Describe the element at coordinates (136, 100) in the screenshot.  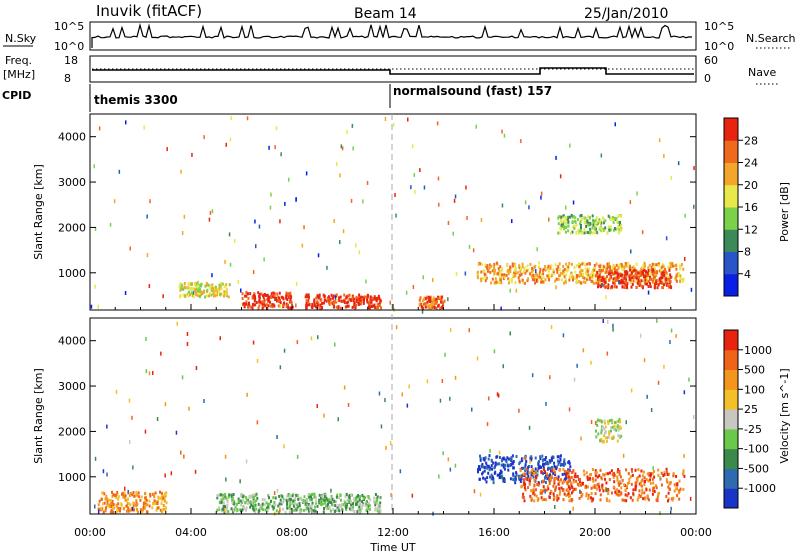
I see `cpid-program-1: themis 3300` at that location.